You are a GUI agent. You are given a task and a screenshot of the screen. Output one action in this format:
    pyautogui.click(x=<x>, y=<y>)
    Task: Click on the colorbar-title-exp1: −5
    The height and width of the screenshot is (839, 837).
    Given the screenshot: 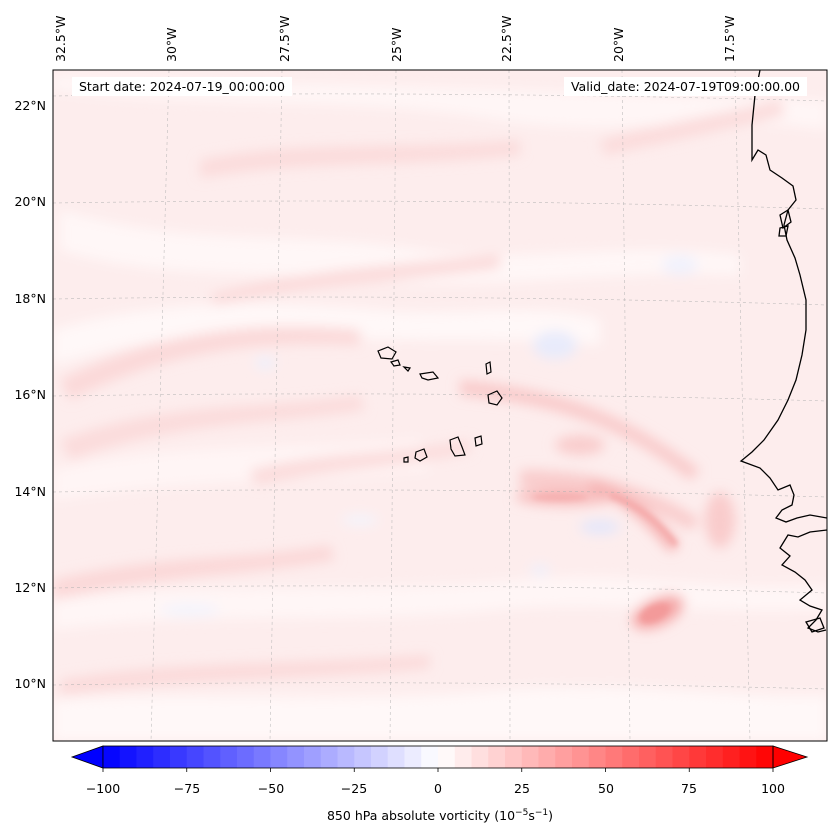 What is the action you would take?
    pyautogui.click(x=522, y=813)
    